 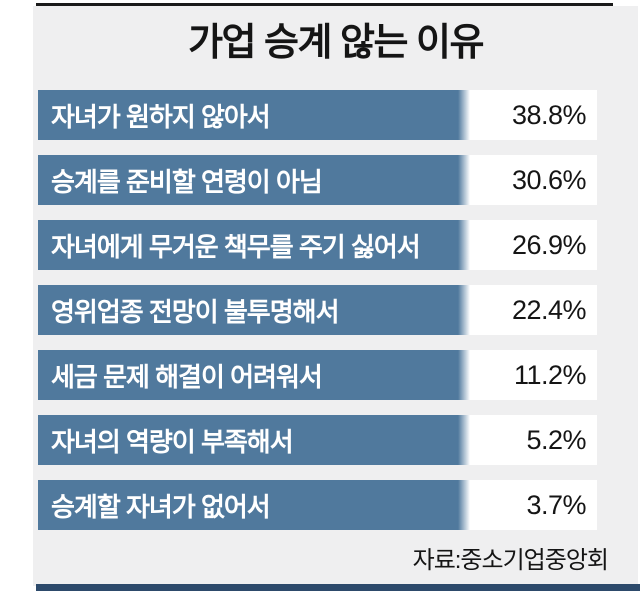 What do you see at coordinates (161, 116) in the screenshot?
I see `category-label: 자녀가 원하지 않아서` at bounding box center [161, 116].